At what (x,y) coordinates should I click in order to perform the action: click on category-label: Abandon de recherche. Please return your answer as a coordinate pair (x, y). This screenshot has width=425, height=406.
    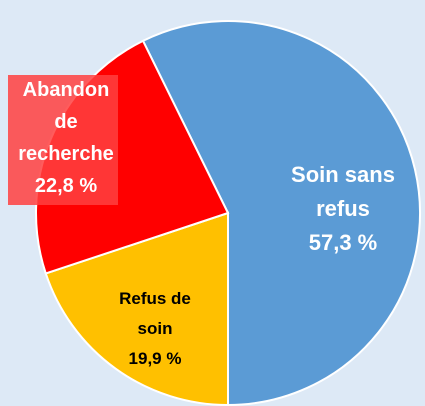
    Looking at the image, I should click on (66, 122).